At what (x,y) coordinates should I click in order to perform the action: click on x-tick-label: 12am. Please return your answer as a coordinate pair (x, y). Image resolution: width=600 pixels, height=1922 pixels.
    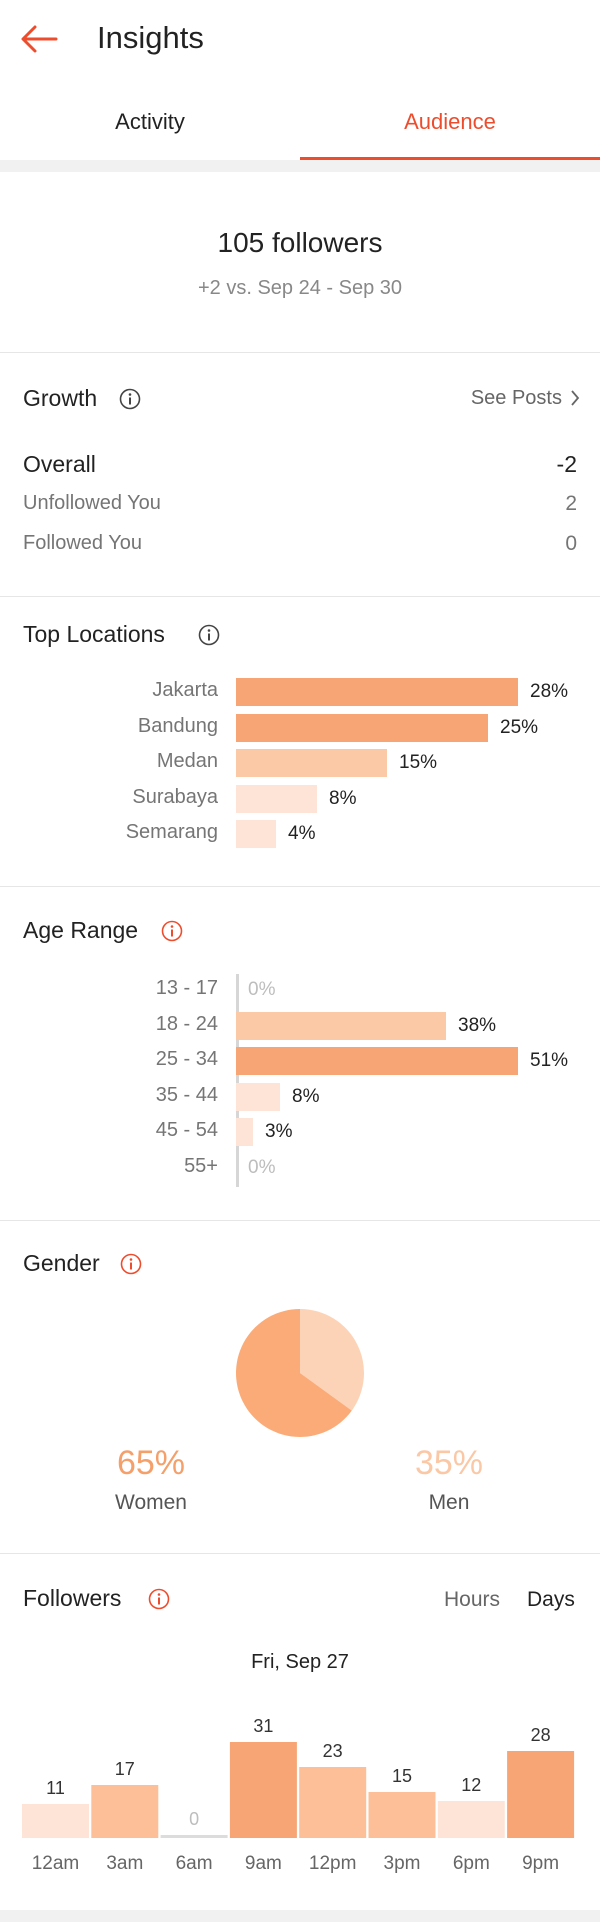
    Looking at the image, I should click on (56, 1863).